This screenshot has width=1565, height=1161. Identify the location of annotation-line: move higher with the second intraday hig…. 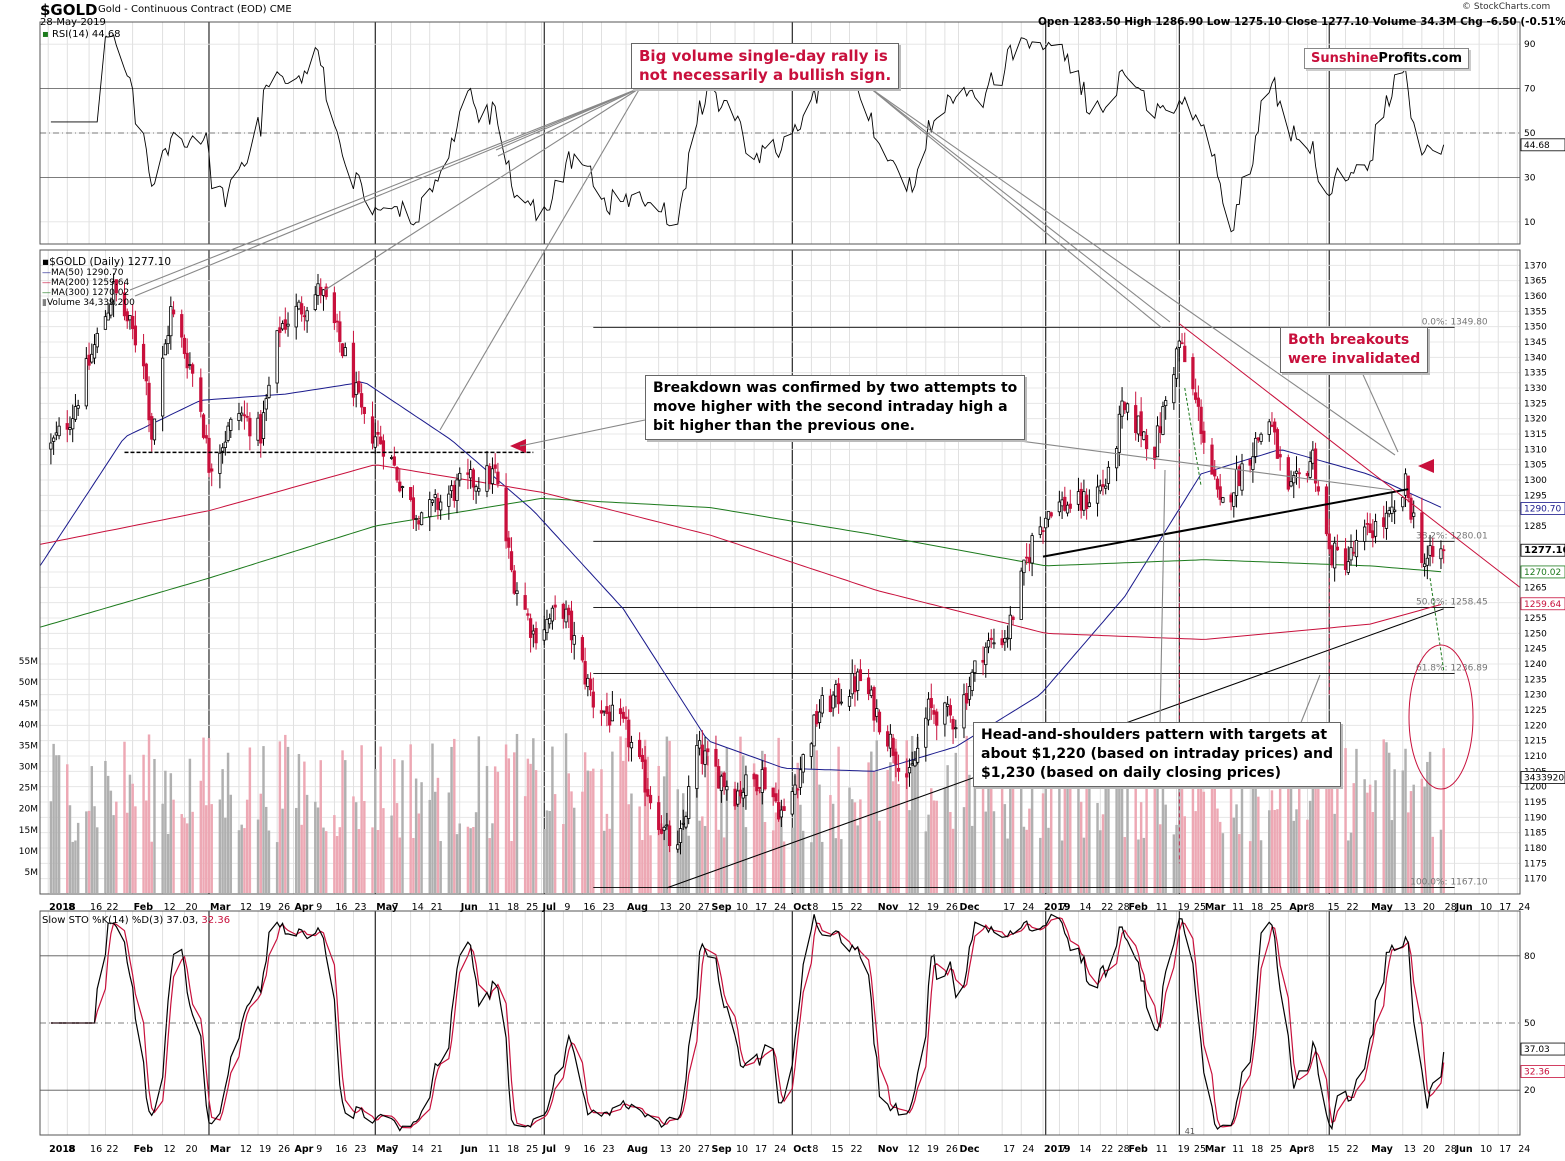
(830, 407).